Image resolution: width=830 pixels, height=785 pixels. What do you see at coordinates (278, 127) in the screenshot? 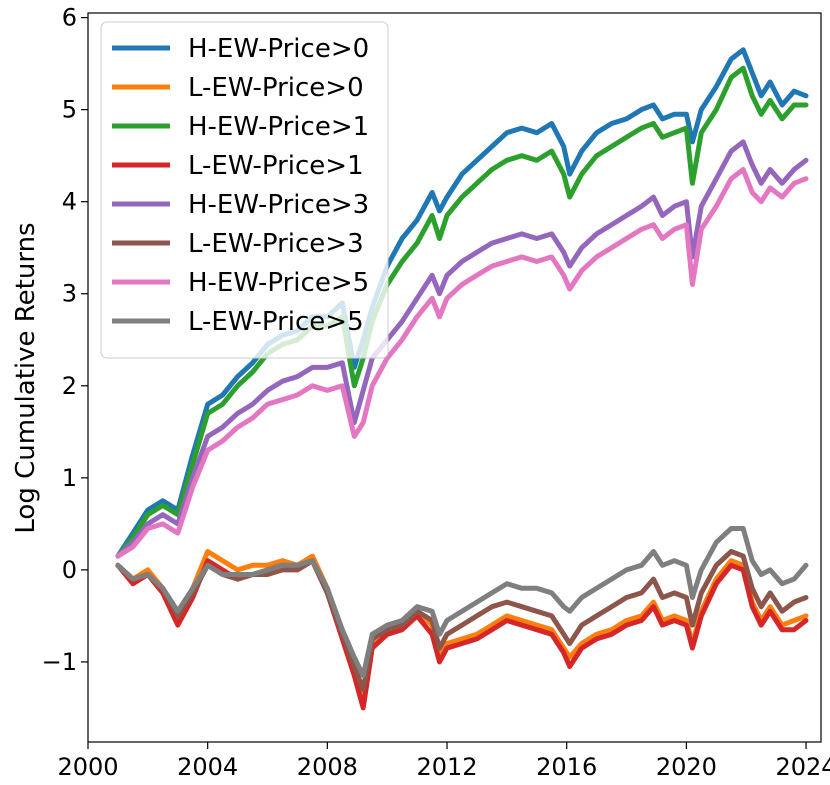
I see `legend-label-3: H-EW-Price>1` at bounding box center [278, 127].